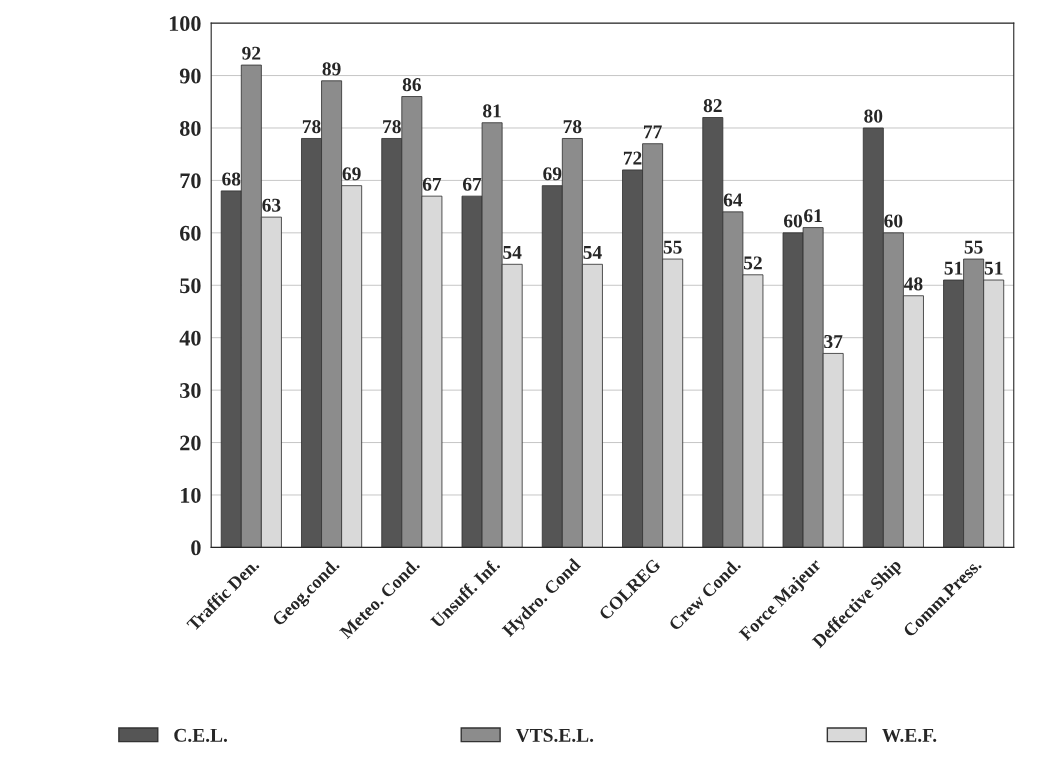 The width and height of the screenshot is (1056, 771). What do you see at coordinates (251, 53) in the screenshot?
I see `data-label: 92` at bounding box center [251, 53].